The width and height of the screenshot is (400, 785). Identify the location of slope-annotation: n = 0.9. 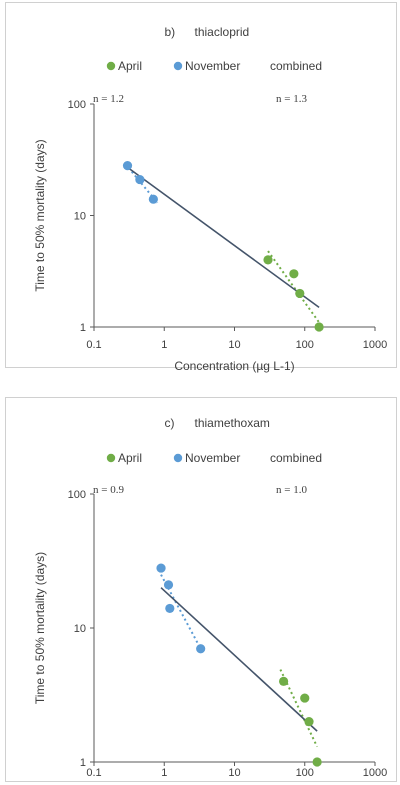
(108, 490).